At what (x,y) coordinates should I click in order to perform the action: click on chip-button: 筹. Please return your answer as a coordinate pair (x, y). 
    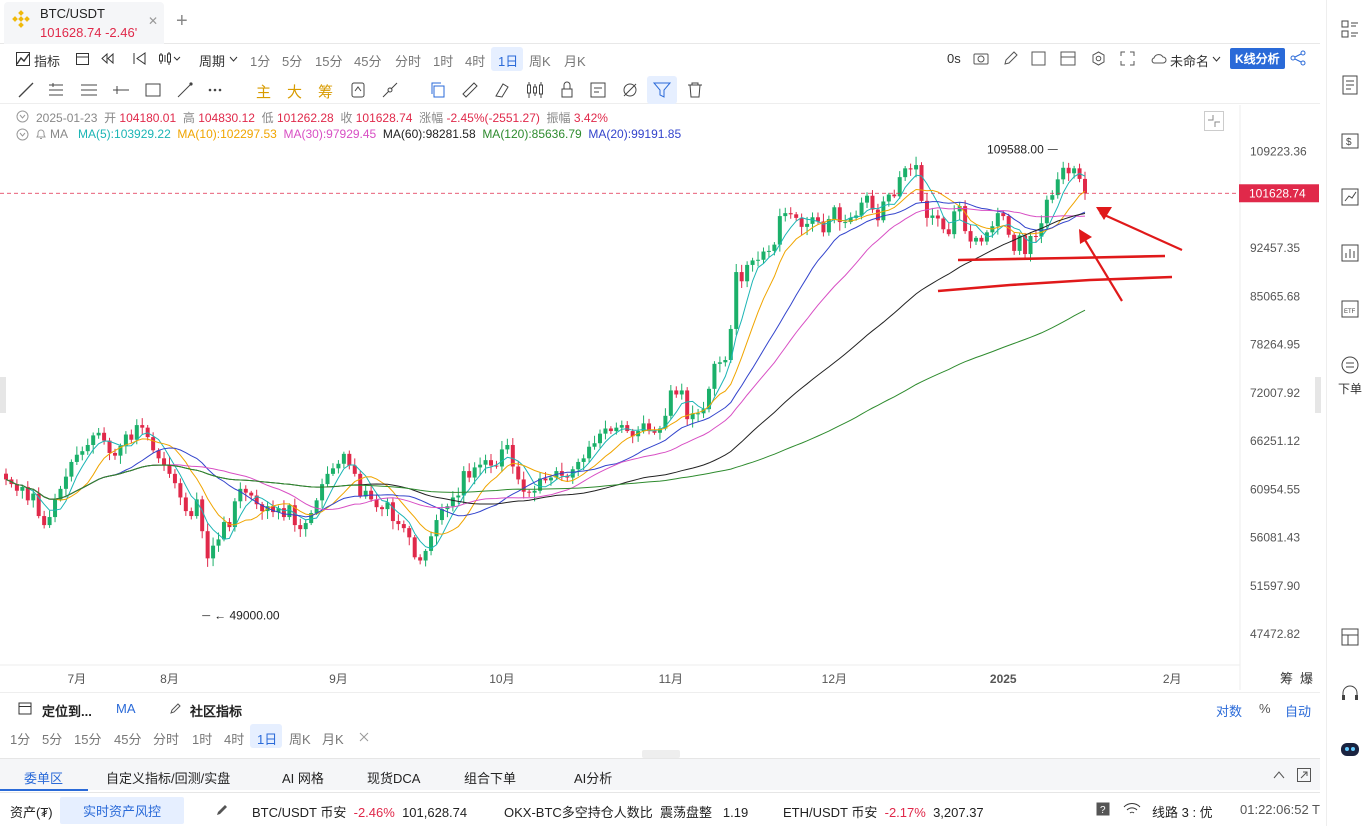
    Looking at the image, I should click on (326, 92).